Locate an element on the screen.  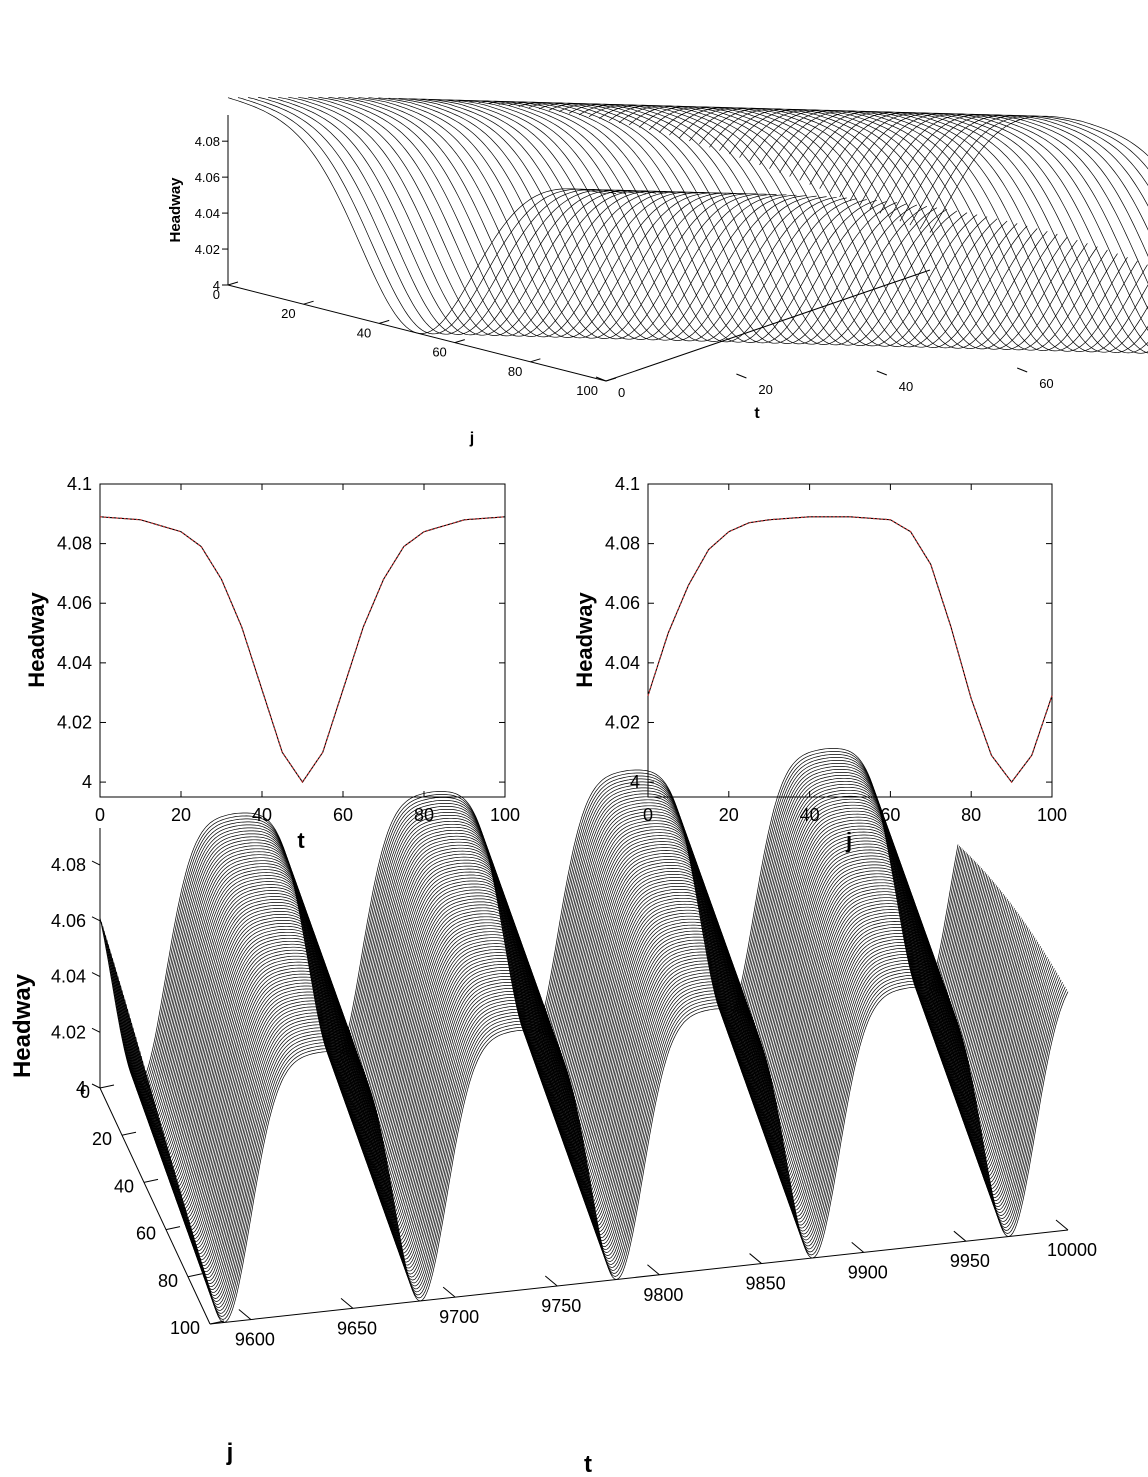
t-tick-label: 9850 is located at coordinates (766, 1284).